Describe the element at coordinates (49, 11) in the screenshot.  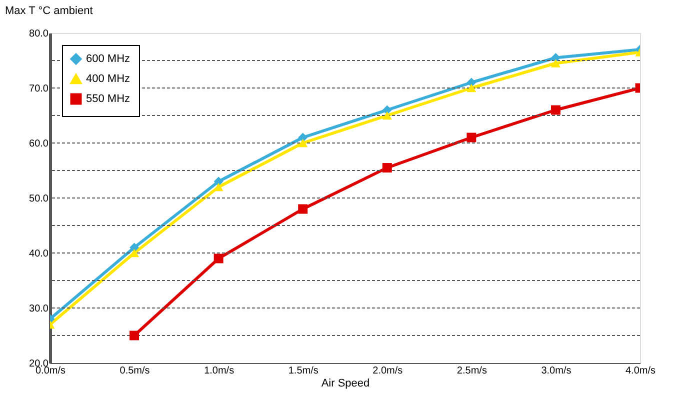
I see `chart-title: Max T °C ambient` at that location.